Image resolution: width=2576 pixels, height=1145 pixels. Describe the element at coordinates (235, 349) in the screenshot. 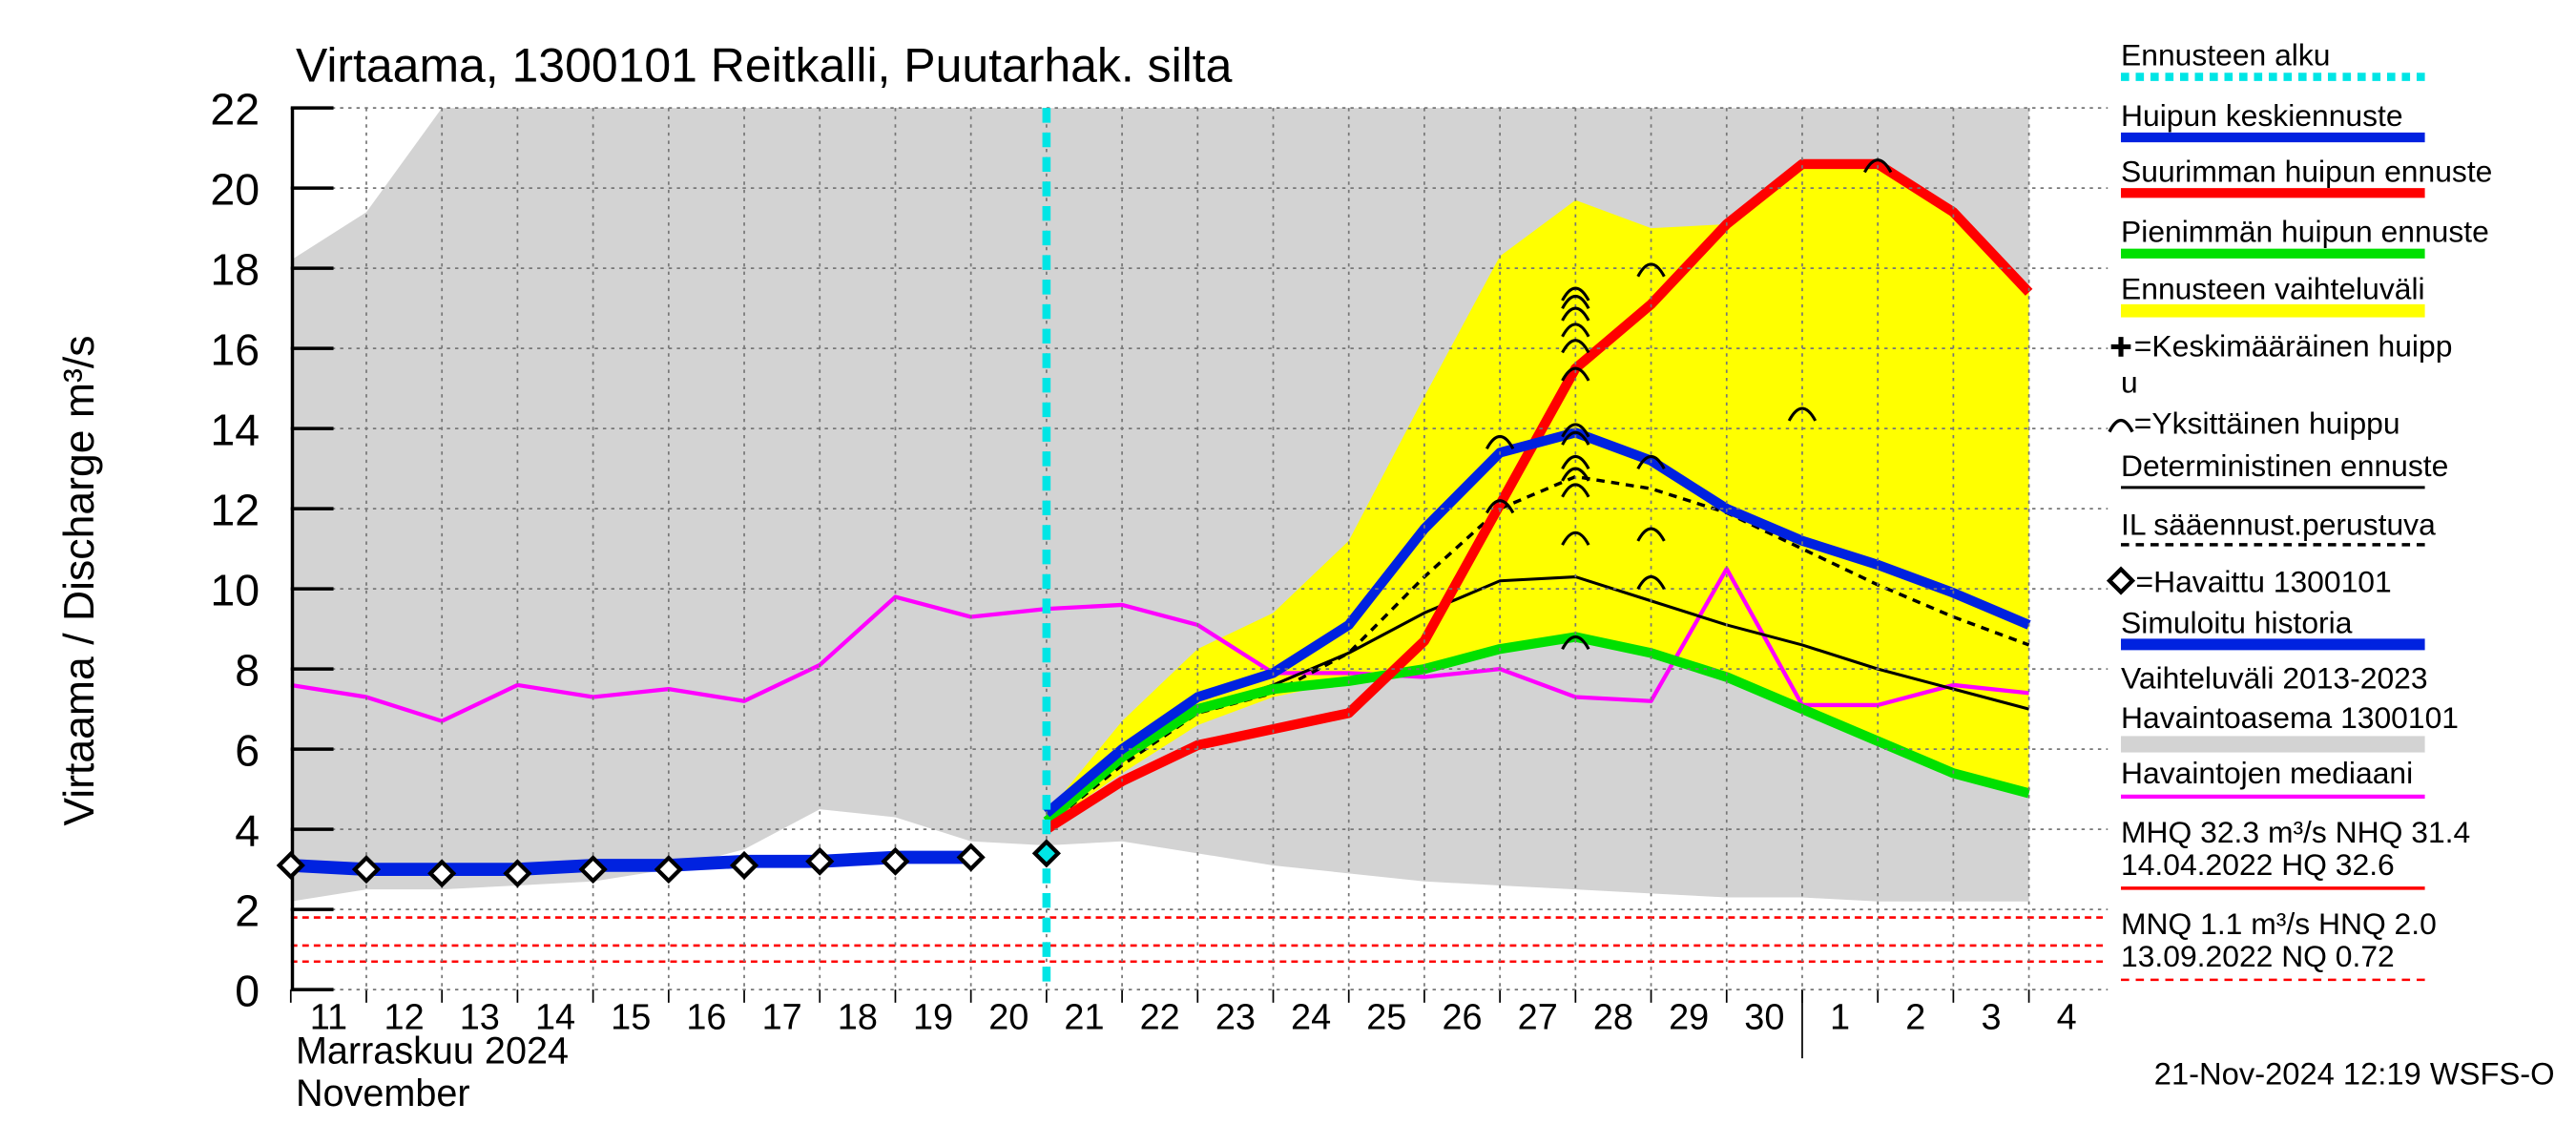

I see `y-tick-label: 16` at that location.